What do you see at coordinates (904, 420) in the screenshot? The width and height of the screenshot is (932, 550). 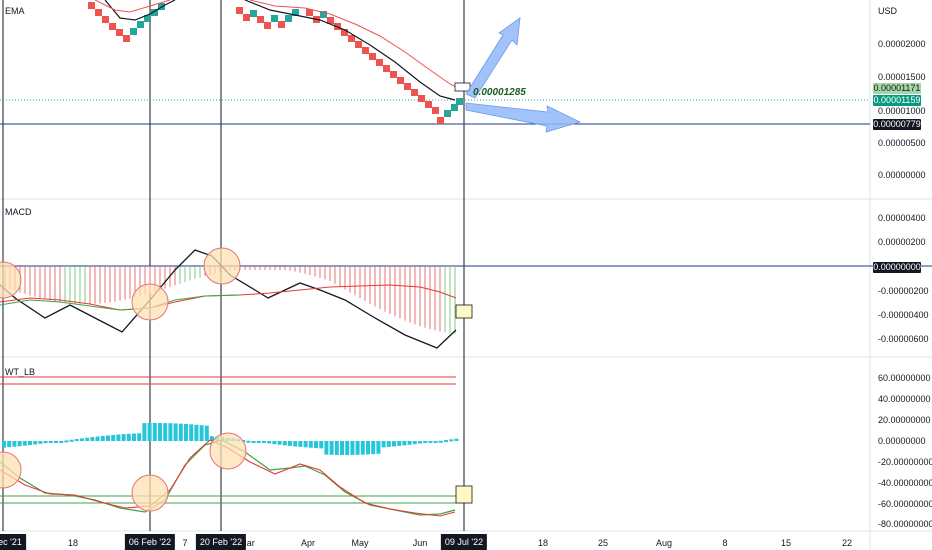 I see `wt-scale-label: 20.00000000` at bounding box center [904, 420].